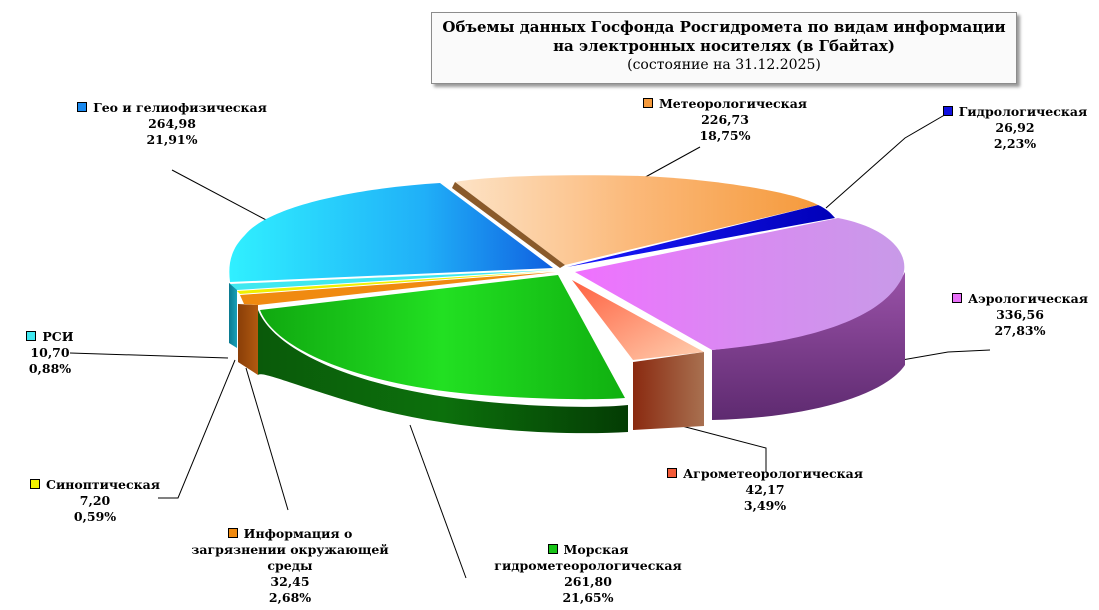 Image resolution: width=1099 pixels, height=610 pixels. Describe the element at coordinates (197, 429) in the screenshot. I see `leader-line-synoptic` at that location.